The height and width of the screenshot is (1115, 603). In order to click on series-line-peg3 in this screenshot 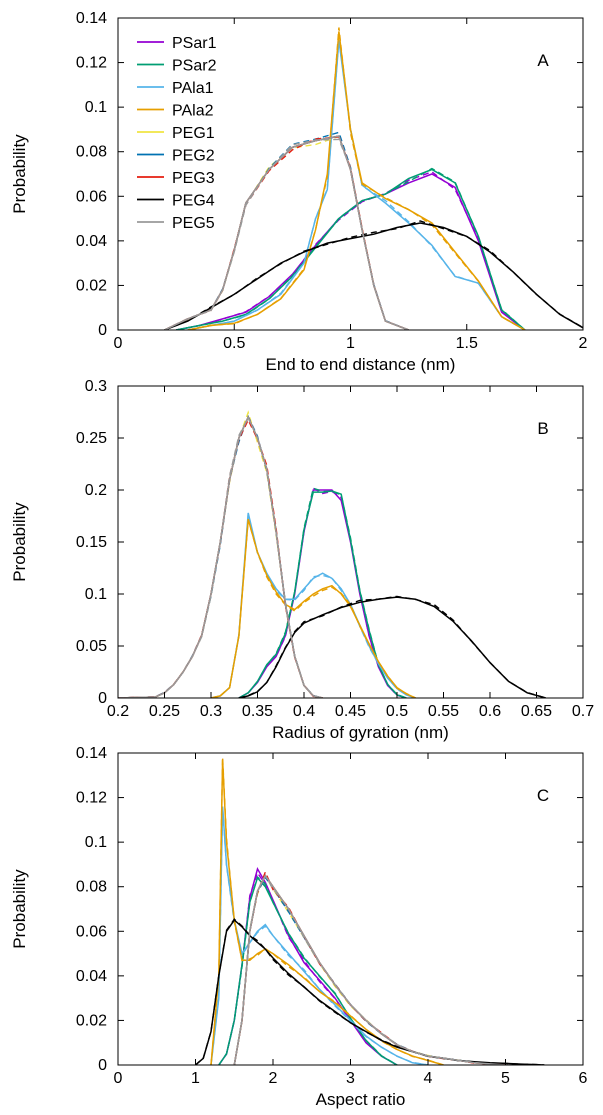, I will do `click(220, 556)`.